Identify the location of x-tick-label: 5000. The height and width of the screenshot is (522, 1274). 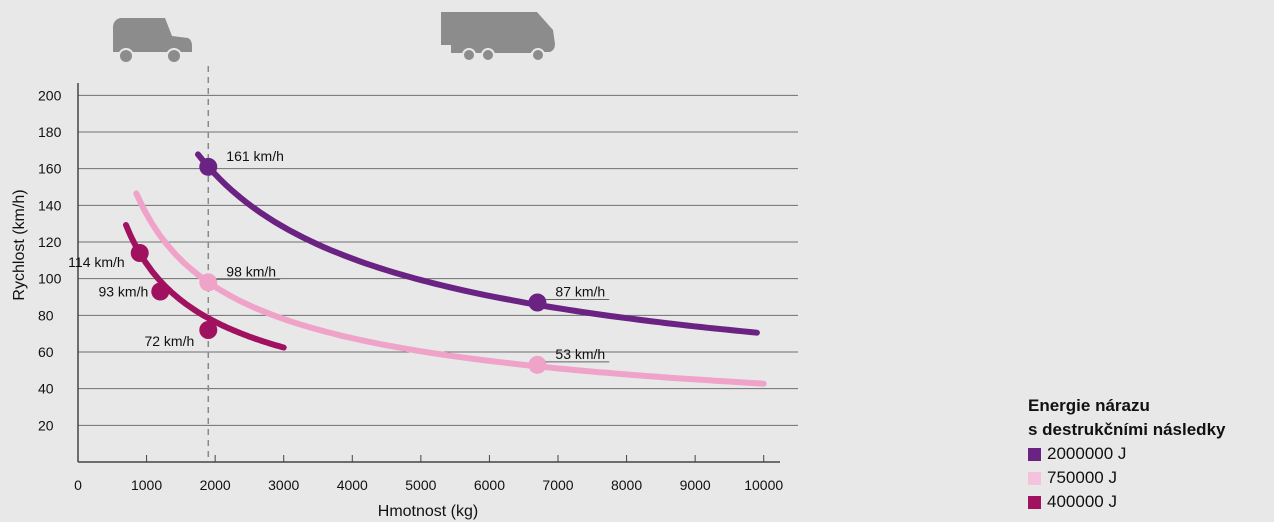
(420, 485).